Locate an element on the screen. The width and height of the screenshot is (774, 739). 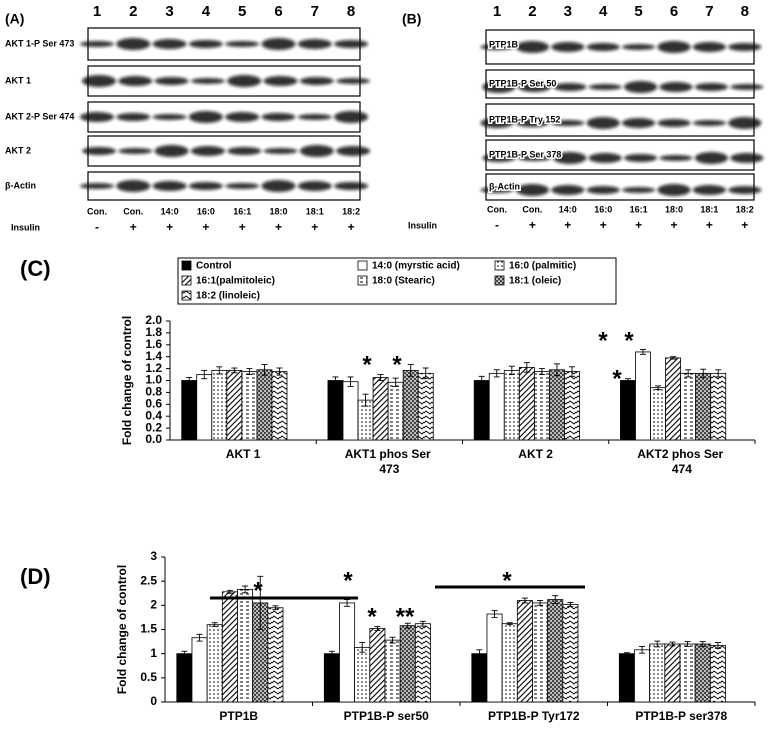
x-tick-label: AKT 1 is located at coordinates (243, 454).